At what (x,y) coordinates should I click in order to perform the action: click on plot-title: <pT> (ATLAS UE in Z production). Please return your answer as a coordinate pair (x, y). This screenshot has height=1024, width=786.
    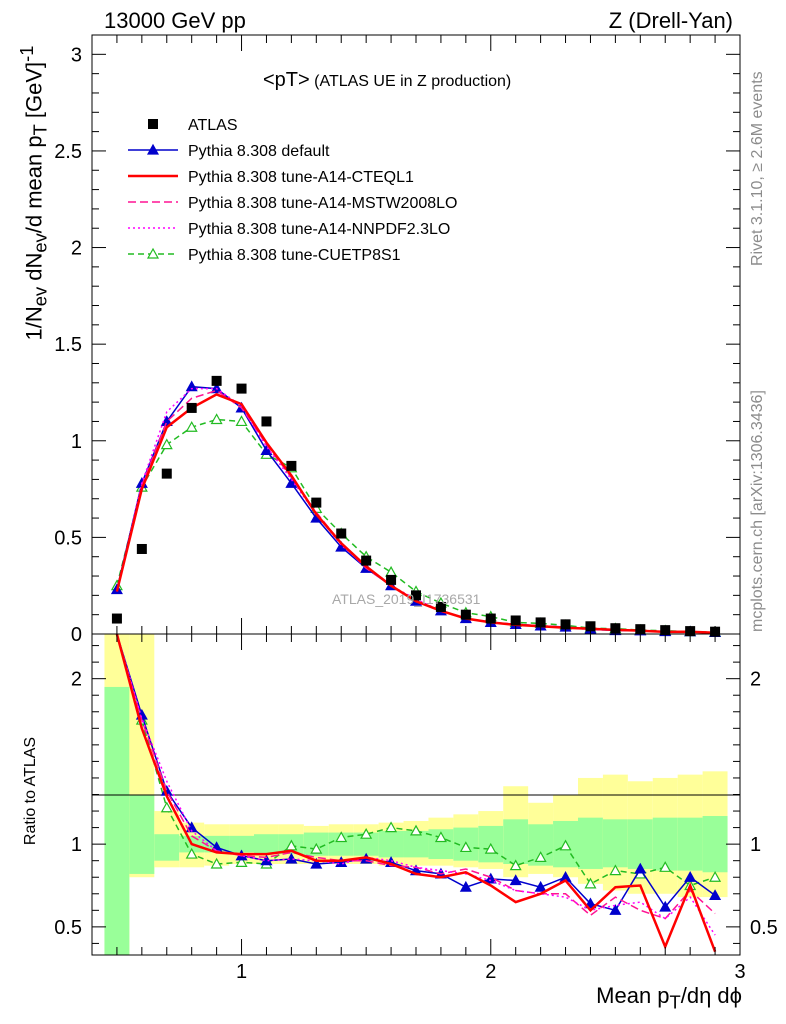
    Looking at the image, I should click on (387, 80).